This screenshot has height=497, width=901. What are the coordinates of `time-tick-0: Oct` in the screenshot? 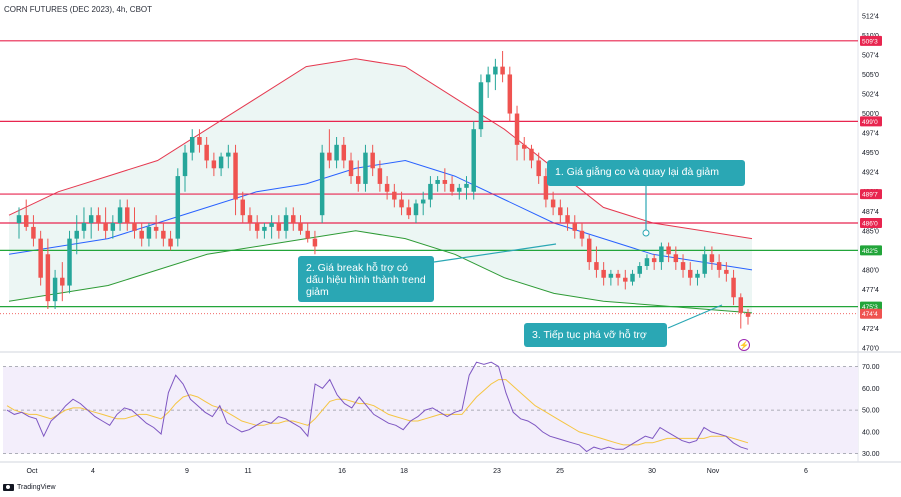 It's located at (32, 471).